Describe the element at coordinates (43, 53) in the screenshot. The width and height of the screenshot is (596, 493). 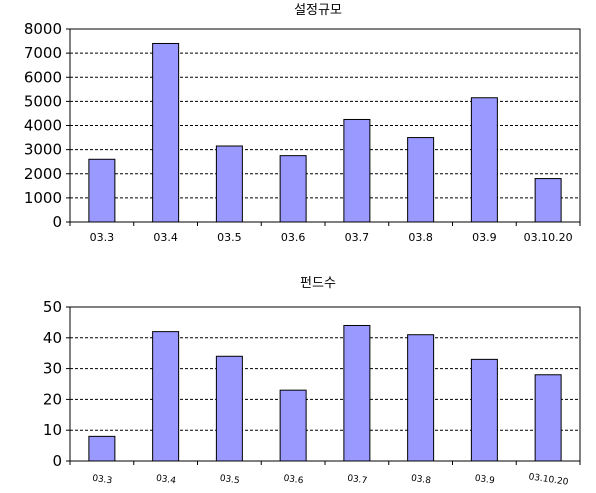
I see `y-tick-label: 7000` at that location.